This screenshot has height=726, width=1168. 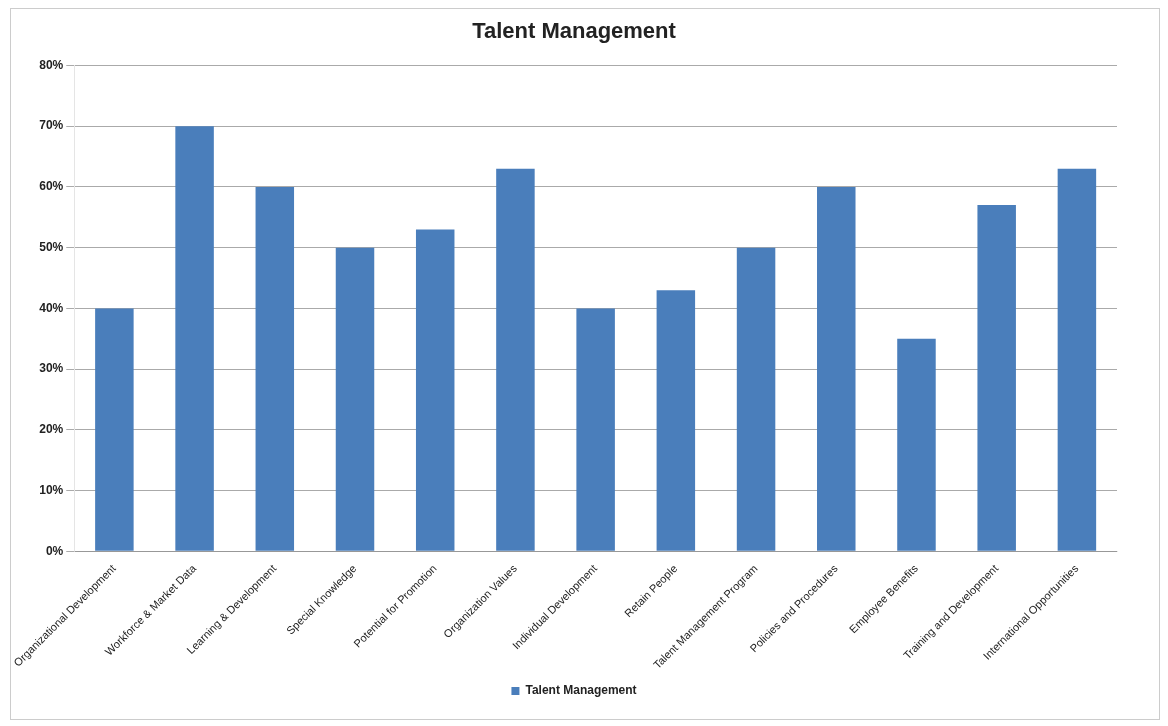 What do you see at coordinates (54, 550) in the screenshot?
I see `y-tick-label: 0%` at bounding box center [54, 550].